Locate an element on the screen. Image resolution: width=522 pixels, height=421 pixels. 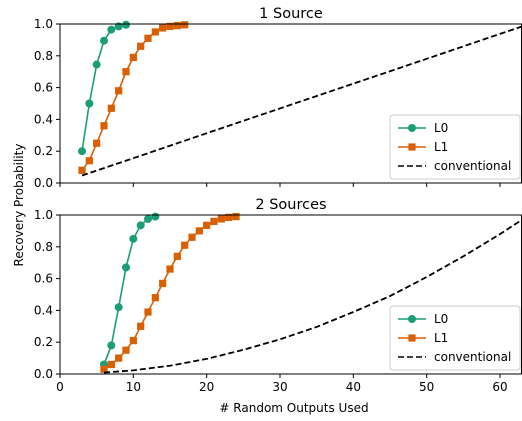
x-tick-label: 50 is located at coordinates (426, 387).